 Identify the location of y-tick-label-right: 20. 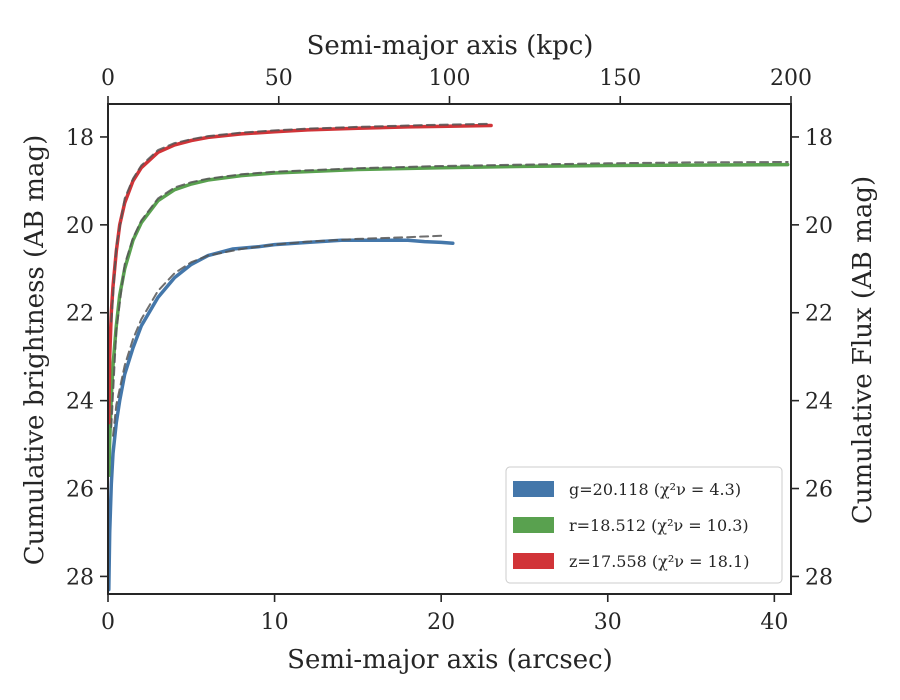
(819, 226).